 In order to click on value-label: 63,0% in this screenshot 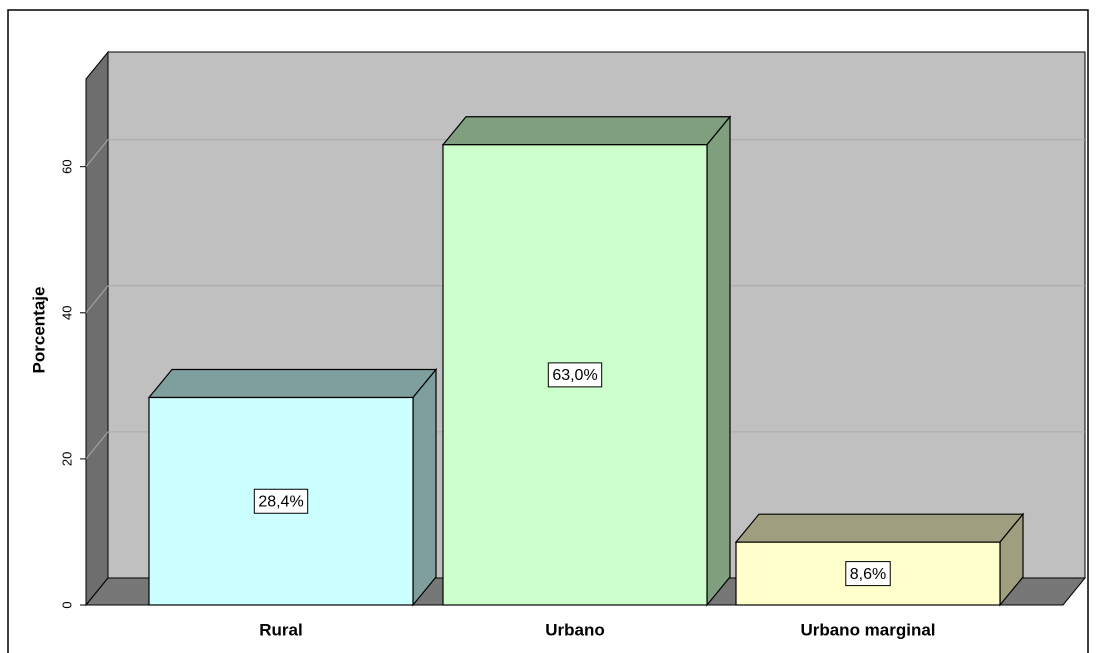, I will do `click(574, 375)`.